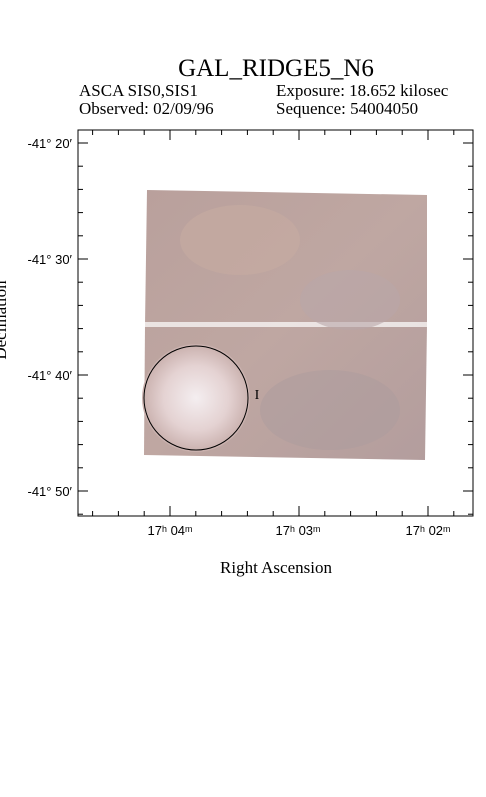  What do you see at coordinates (298, 530) in the screenshot?
I see `x-tick-label: 17ʰ 03ᵐ` at bounding box center [298, 530].